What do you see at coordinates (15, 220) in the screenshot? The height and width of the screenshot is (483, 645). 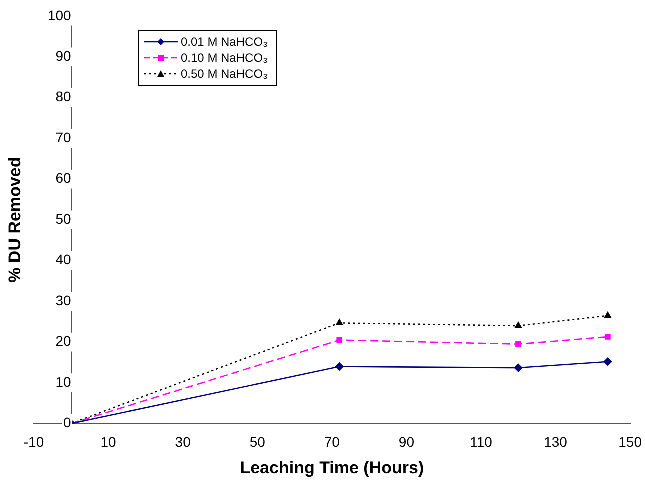 I see `y-axis-title: % DU Removed` at bounding box center [15, 220].